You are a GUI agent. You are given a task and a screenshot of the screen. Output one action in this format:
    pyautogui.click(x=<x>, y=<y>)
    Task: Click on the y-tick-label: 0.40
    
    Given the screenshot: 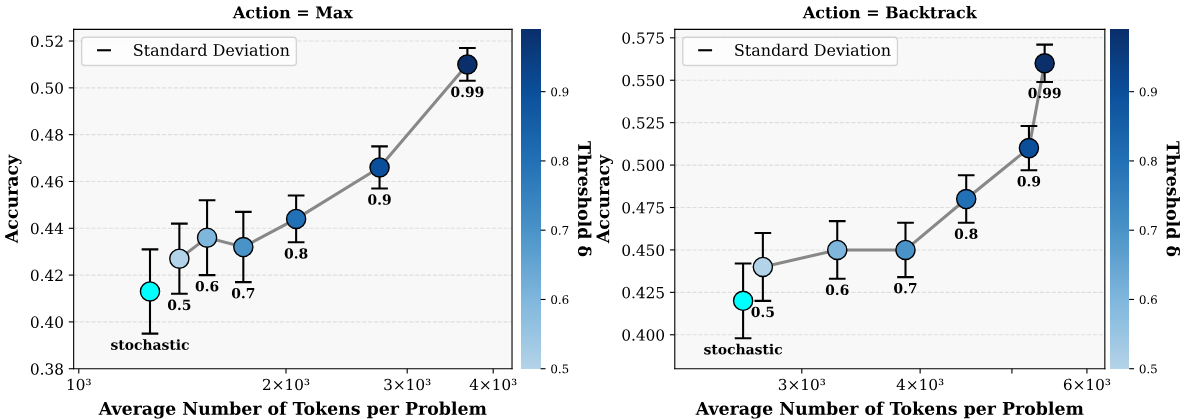 What is the action you would take?
    pyautogui.click(x=46, y=322)
    